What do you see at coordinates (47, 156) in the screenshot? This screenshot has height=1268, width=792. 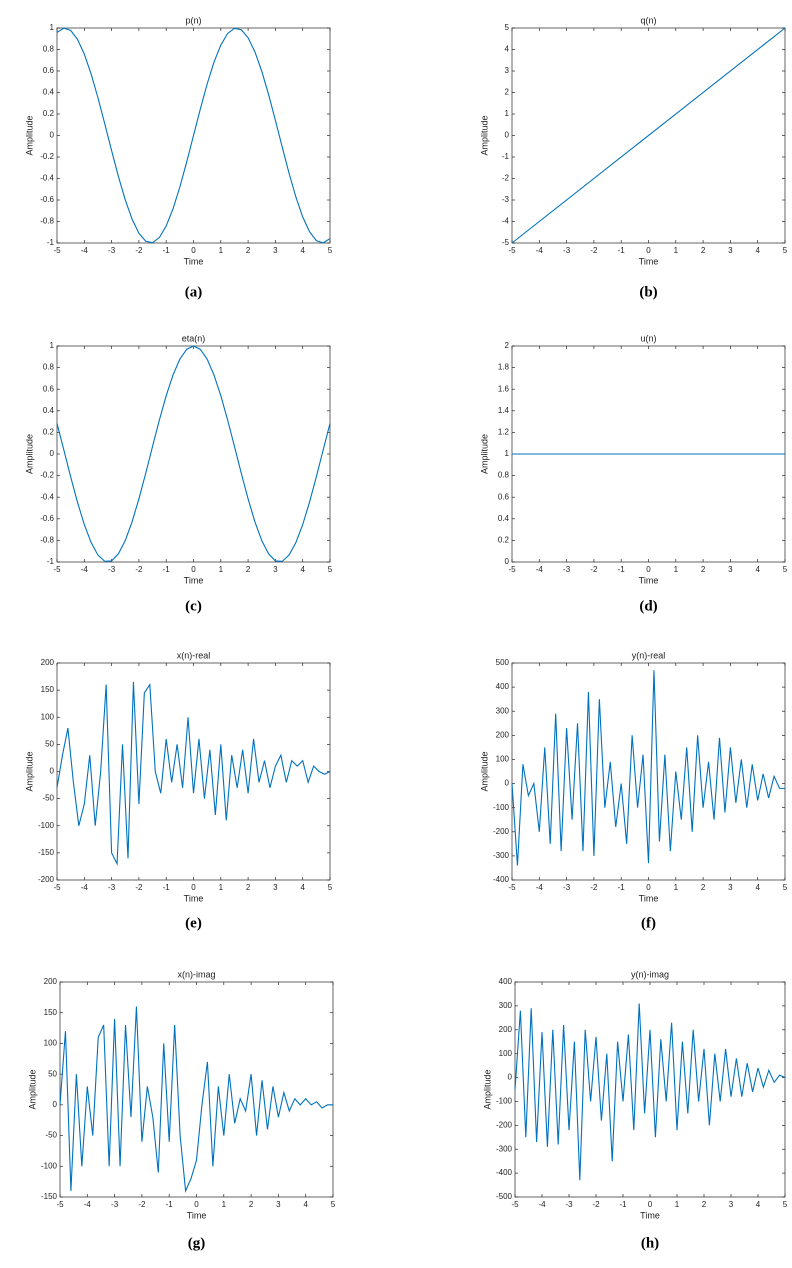 I see `y-tick-label: -0.2` at bounding box center [47, 156].